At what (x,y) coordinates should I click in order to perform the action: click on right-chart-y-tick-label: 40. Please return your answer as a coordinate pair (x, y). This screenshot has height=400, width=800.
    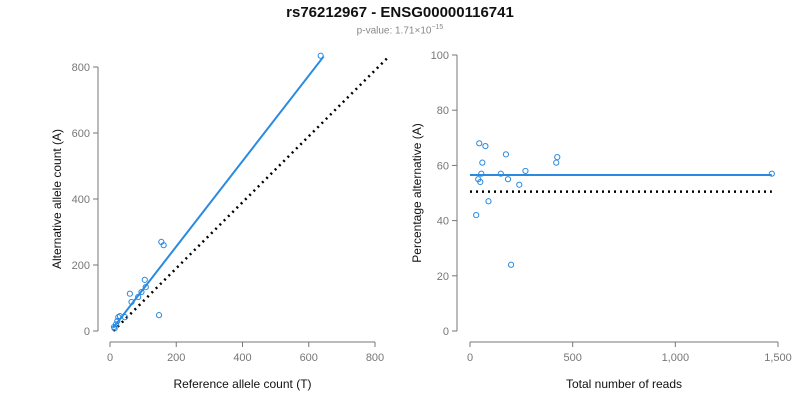
    Looking at the image, I should click on (443, 222).